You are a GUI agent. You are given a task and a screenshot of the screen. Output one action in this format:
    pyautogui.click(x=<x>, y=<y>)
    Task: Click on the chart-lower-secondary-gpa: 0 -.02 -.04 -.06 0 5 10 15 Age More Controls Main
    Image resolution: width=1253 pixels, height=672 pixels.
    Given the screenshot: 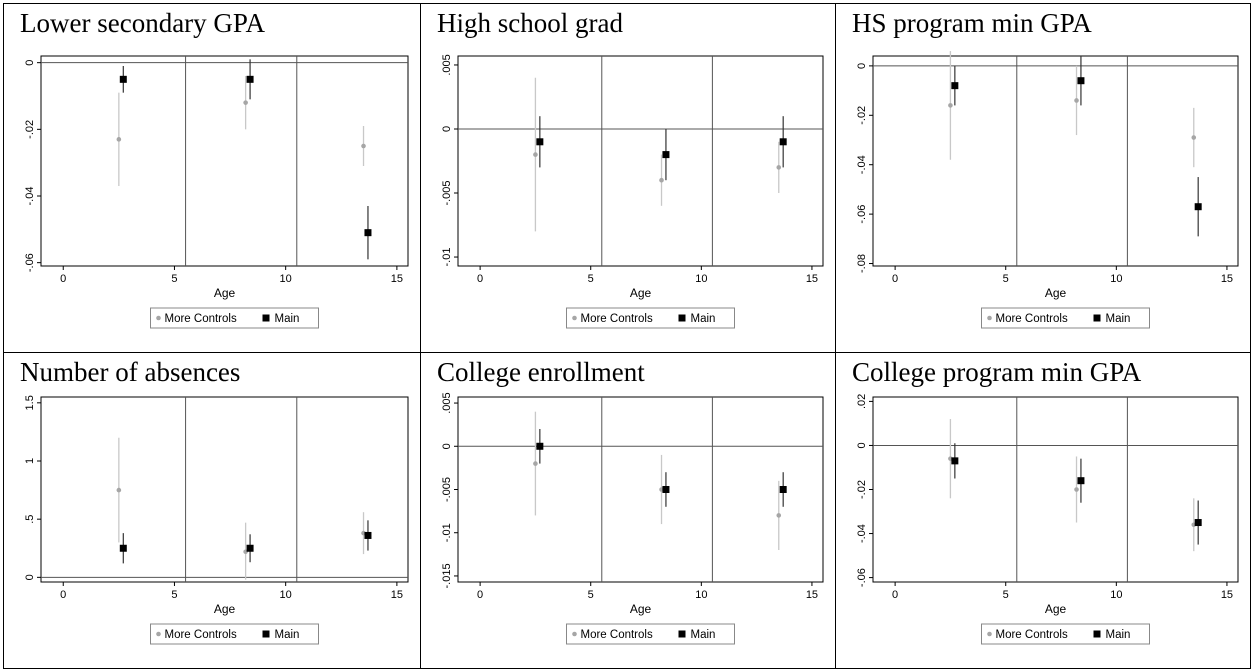 What is the action you would take?
    pyautogui.click(x=216, y=192)
    